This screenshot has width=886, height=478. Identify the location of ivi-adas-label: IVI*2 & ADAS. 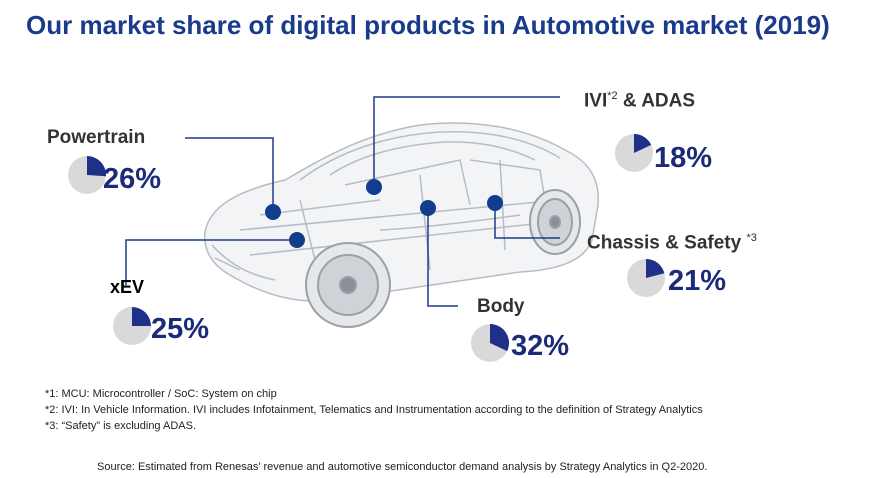
(639, 101).